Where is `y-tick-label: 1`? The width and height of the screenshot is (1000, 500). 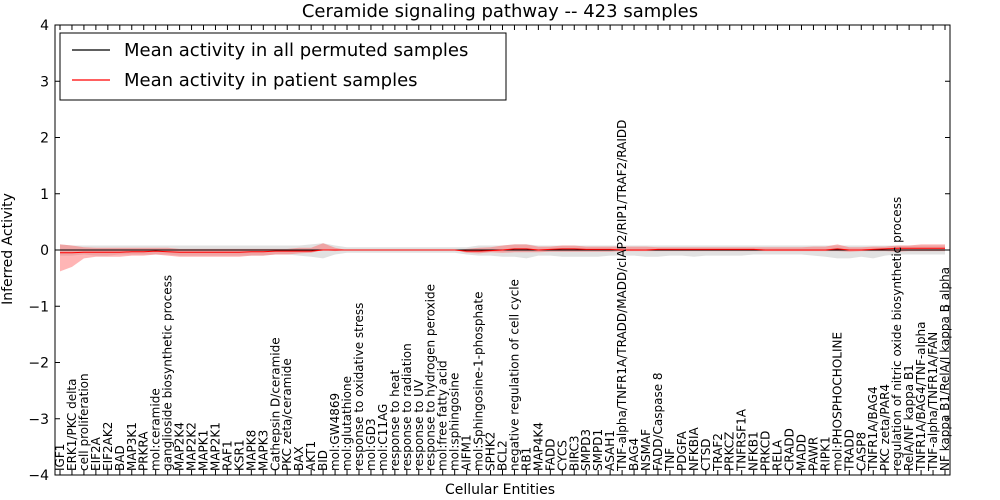 y-tick-label: 1 is located at coordinates (44, 195).